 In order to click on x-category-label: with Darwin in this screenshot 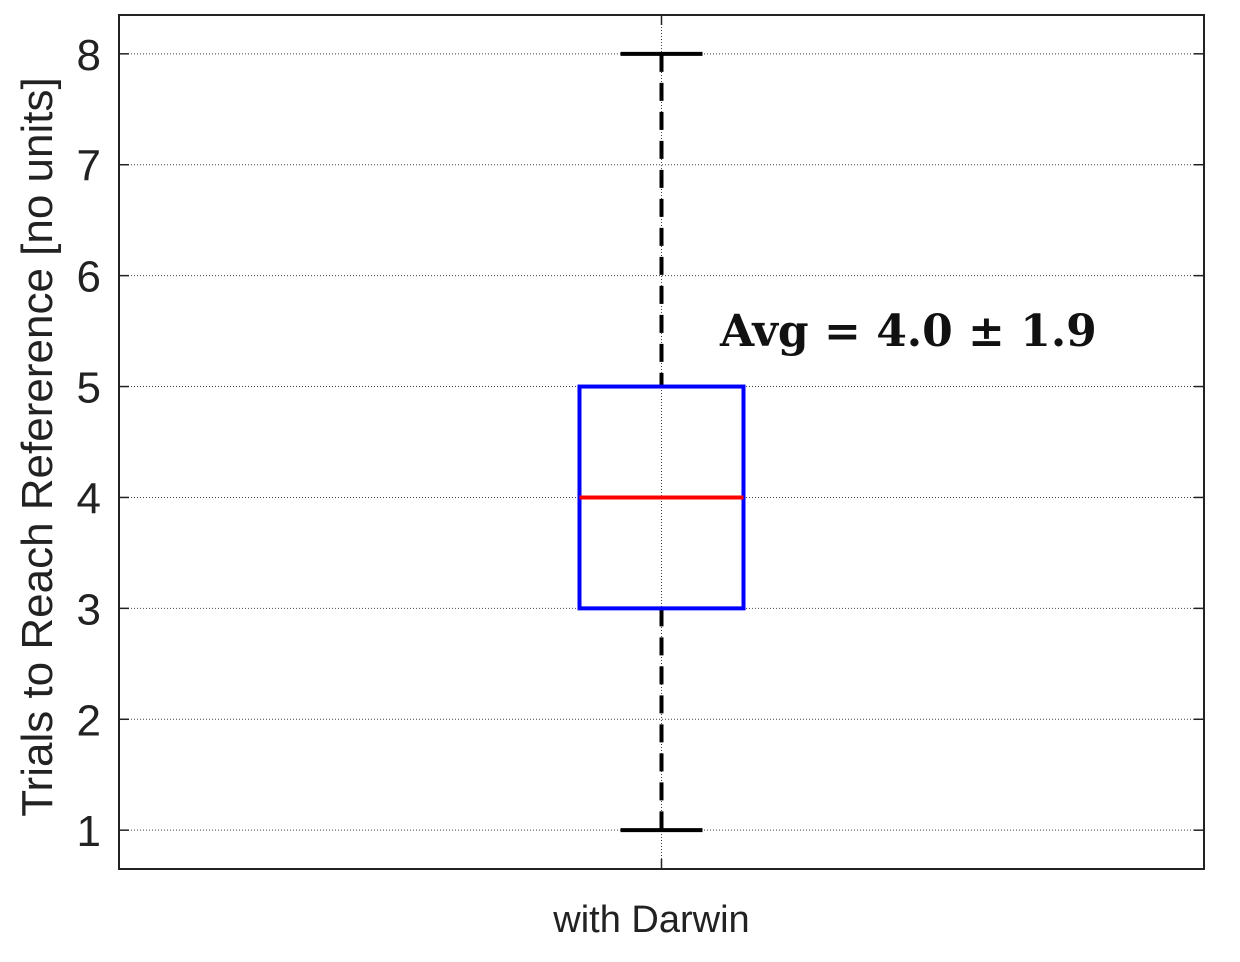, I will do `click(650, 920)`.